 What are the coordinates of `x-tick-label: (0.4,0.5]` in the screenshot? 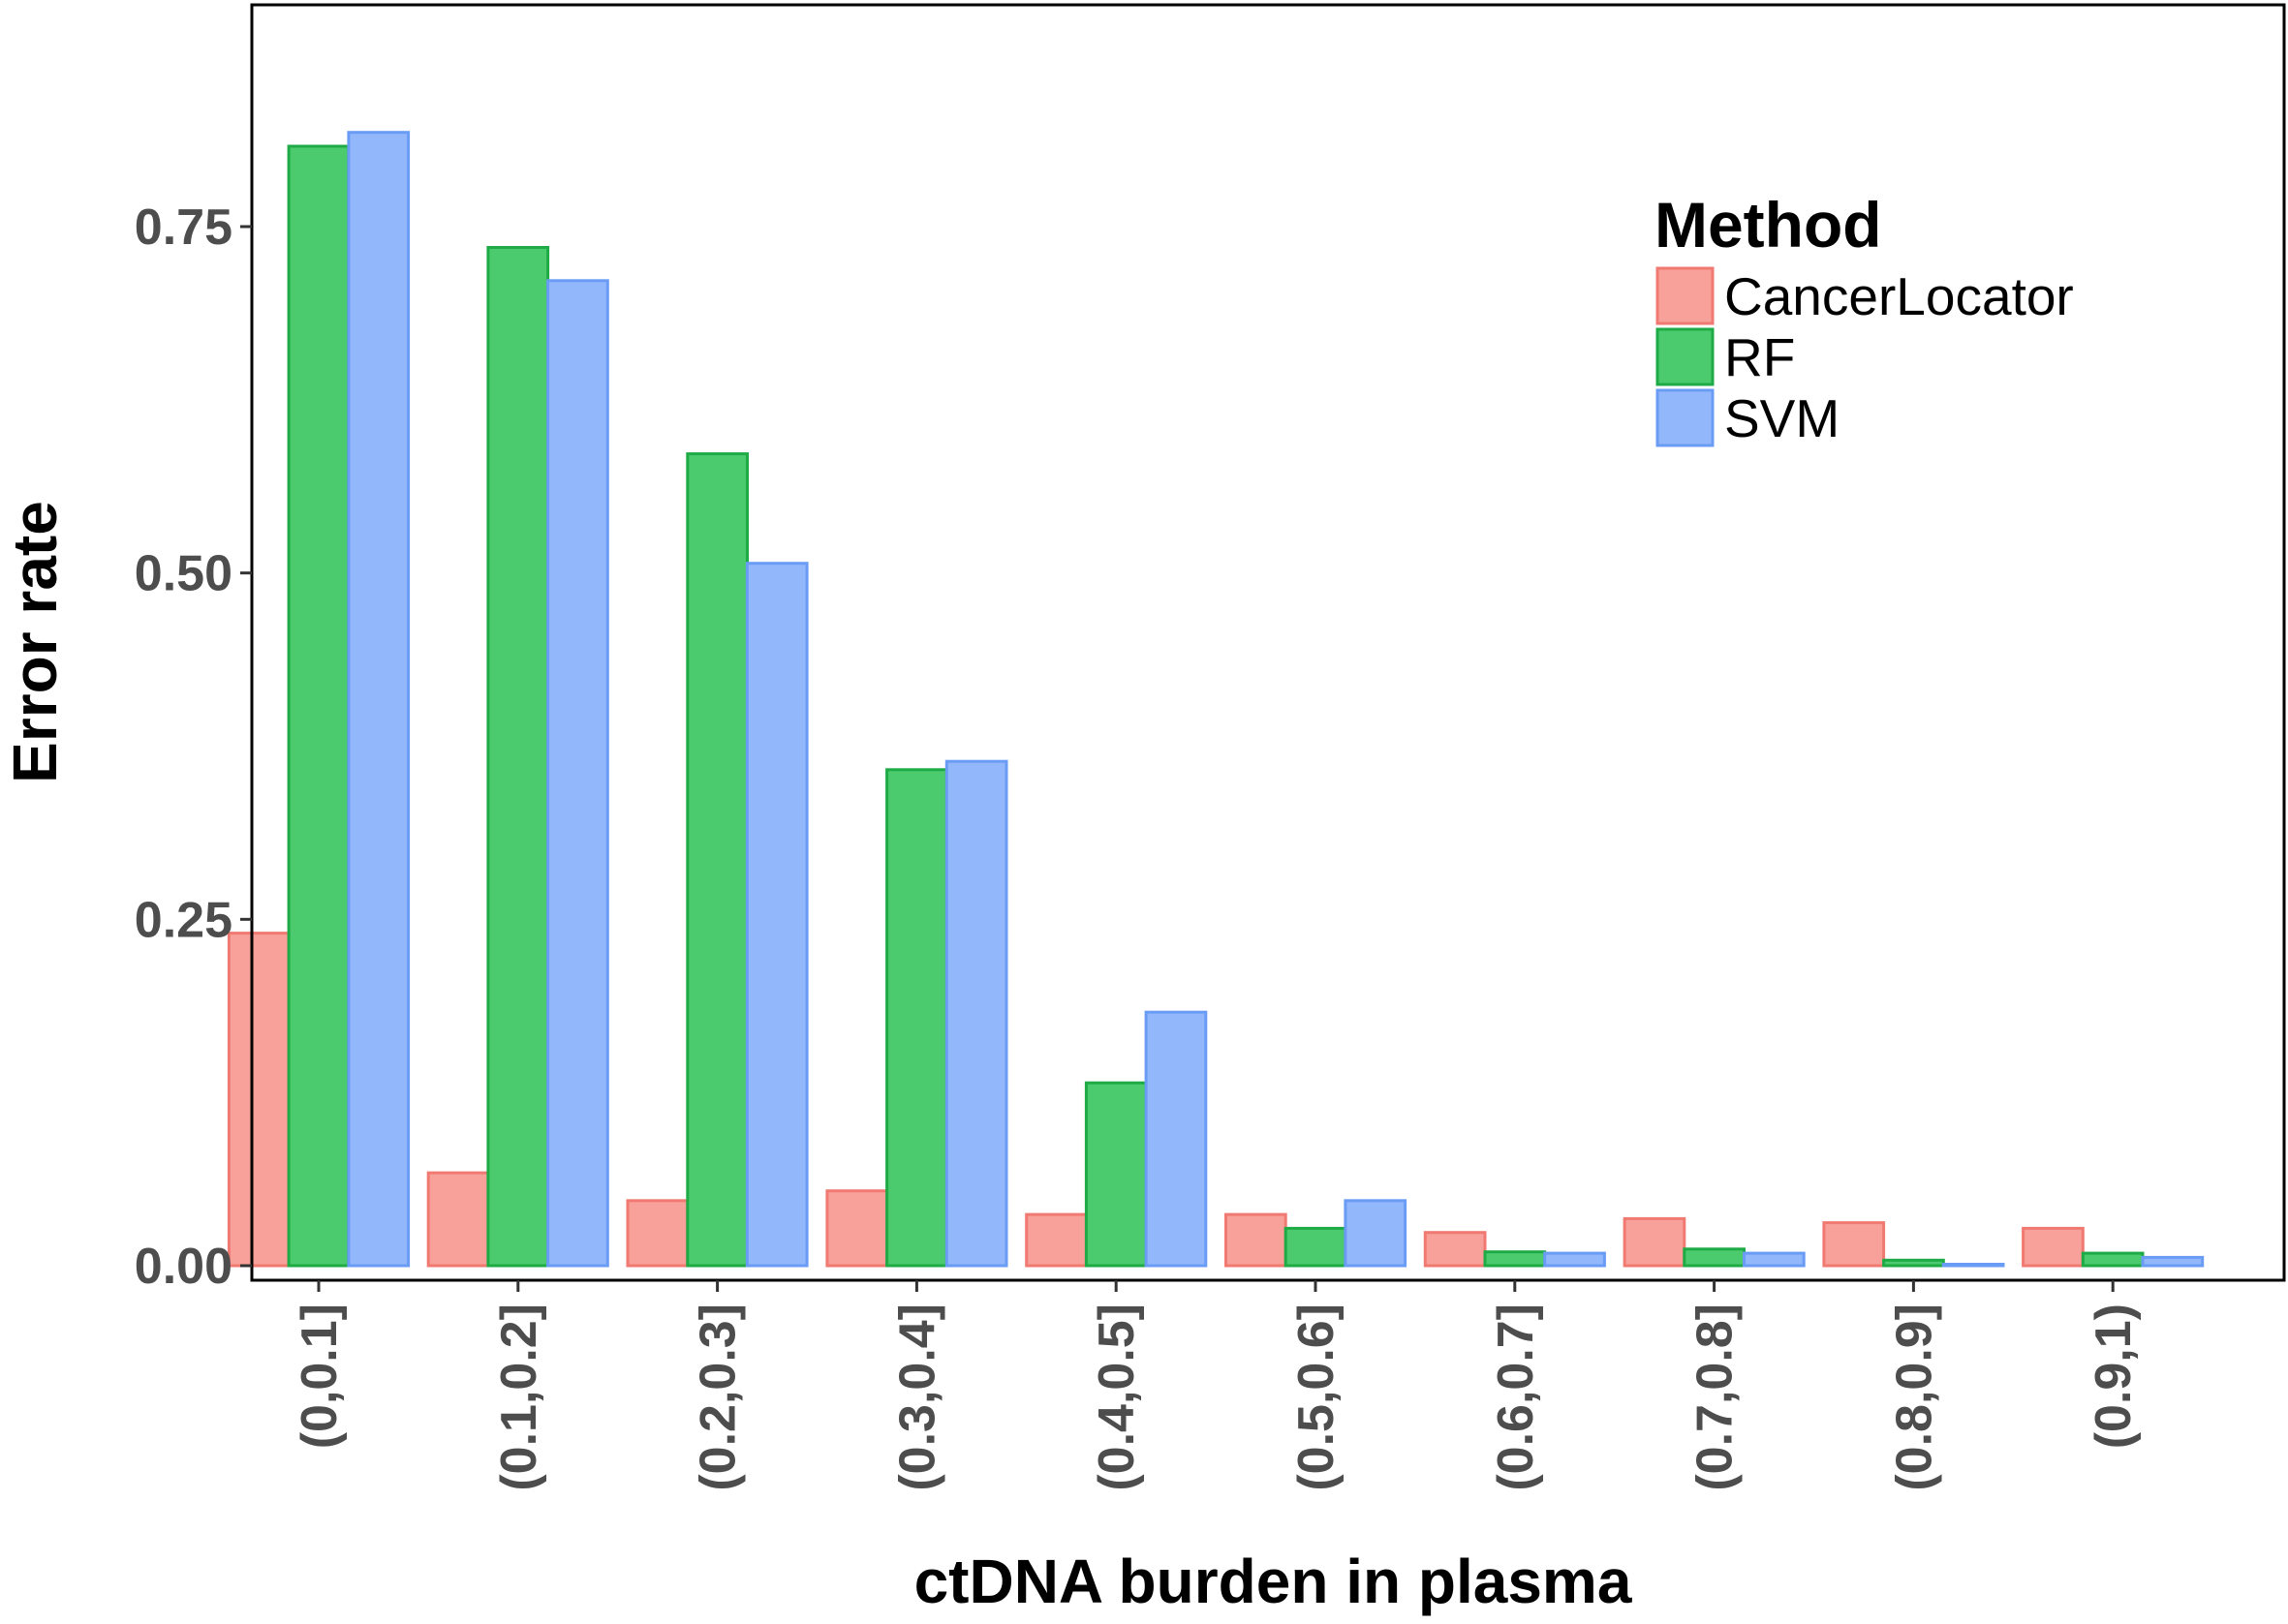 It's located at (1117, 1397).